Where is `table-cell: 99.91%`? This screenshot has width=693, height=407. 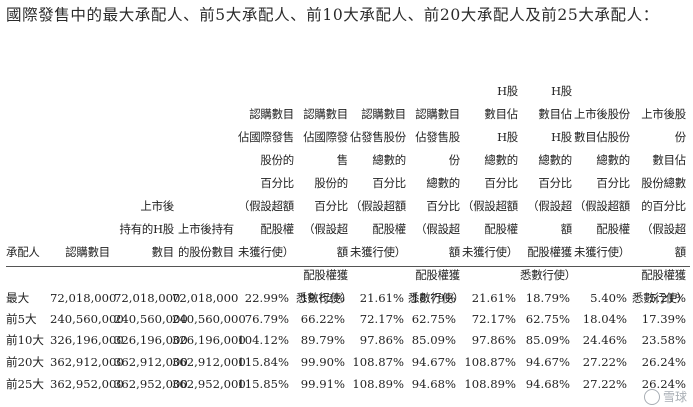
table-cell: 99.91% is located at coordinates (322, 384).